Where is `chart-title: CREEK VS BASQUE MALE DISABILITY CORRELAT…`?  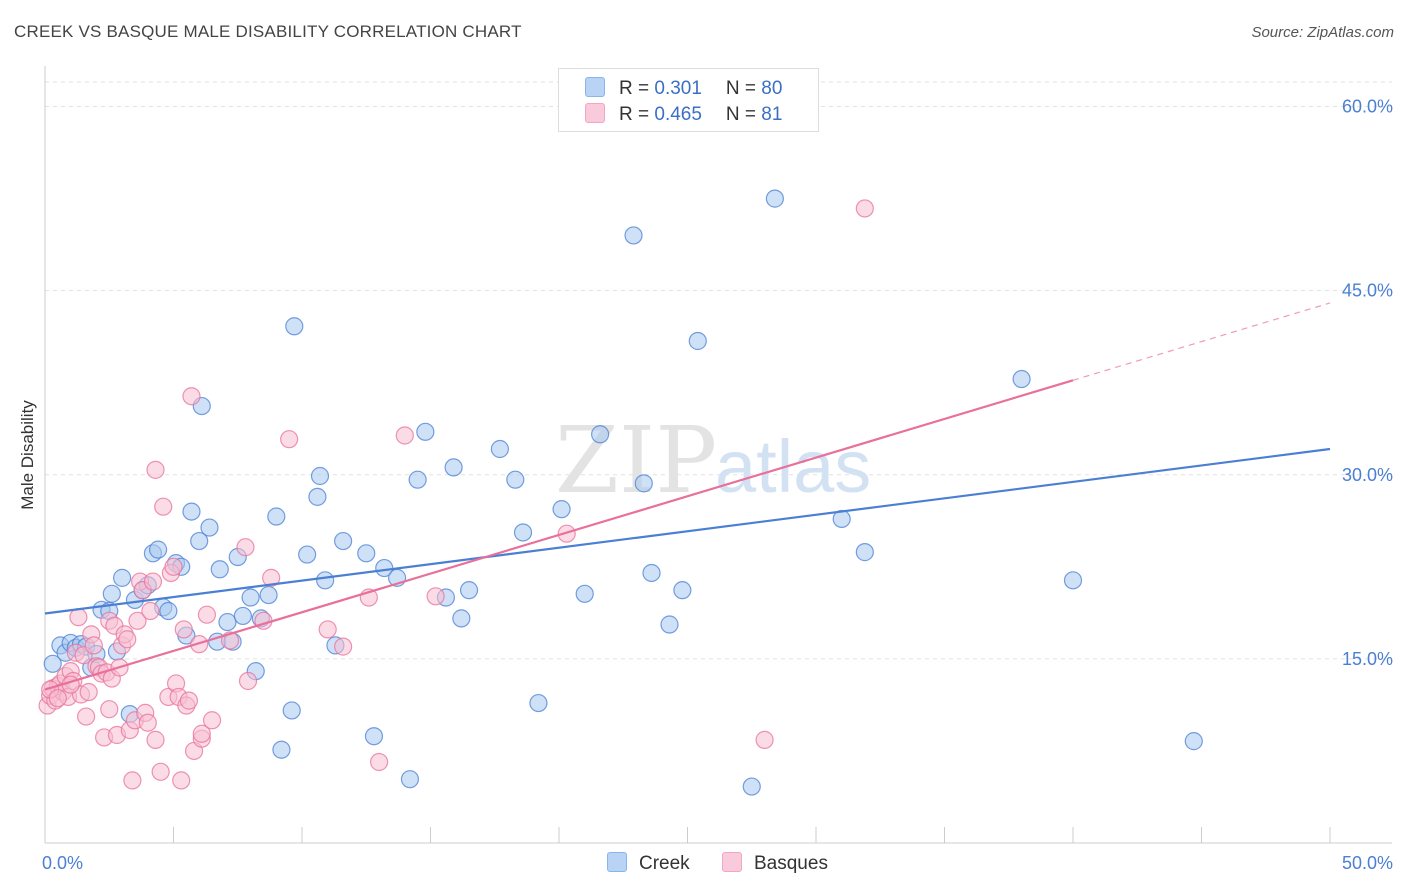
chart-title: CREEK VS BASQUE MALE DISABILITY CORRELAT… is located at coordinates (268, 31).